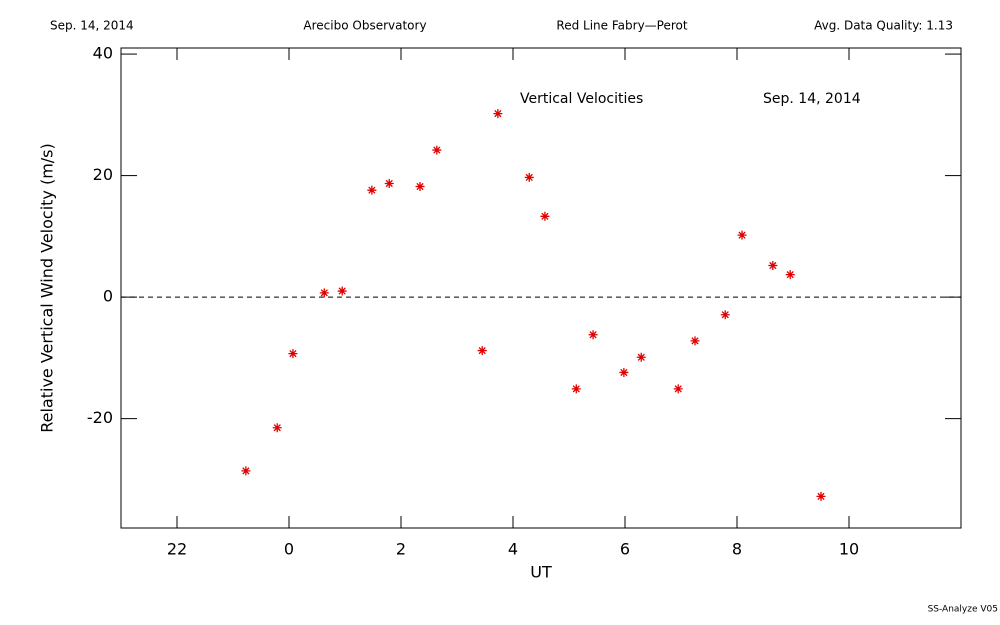 Image resolution: width=1000 pixels, height=625 pixels. What do you see at coordinates (108, 296) in the screenshot?
I see `y-tick-label: 0` at bounding box center [108, 296].